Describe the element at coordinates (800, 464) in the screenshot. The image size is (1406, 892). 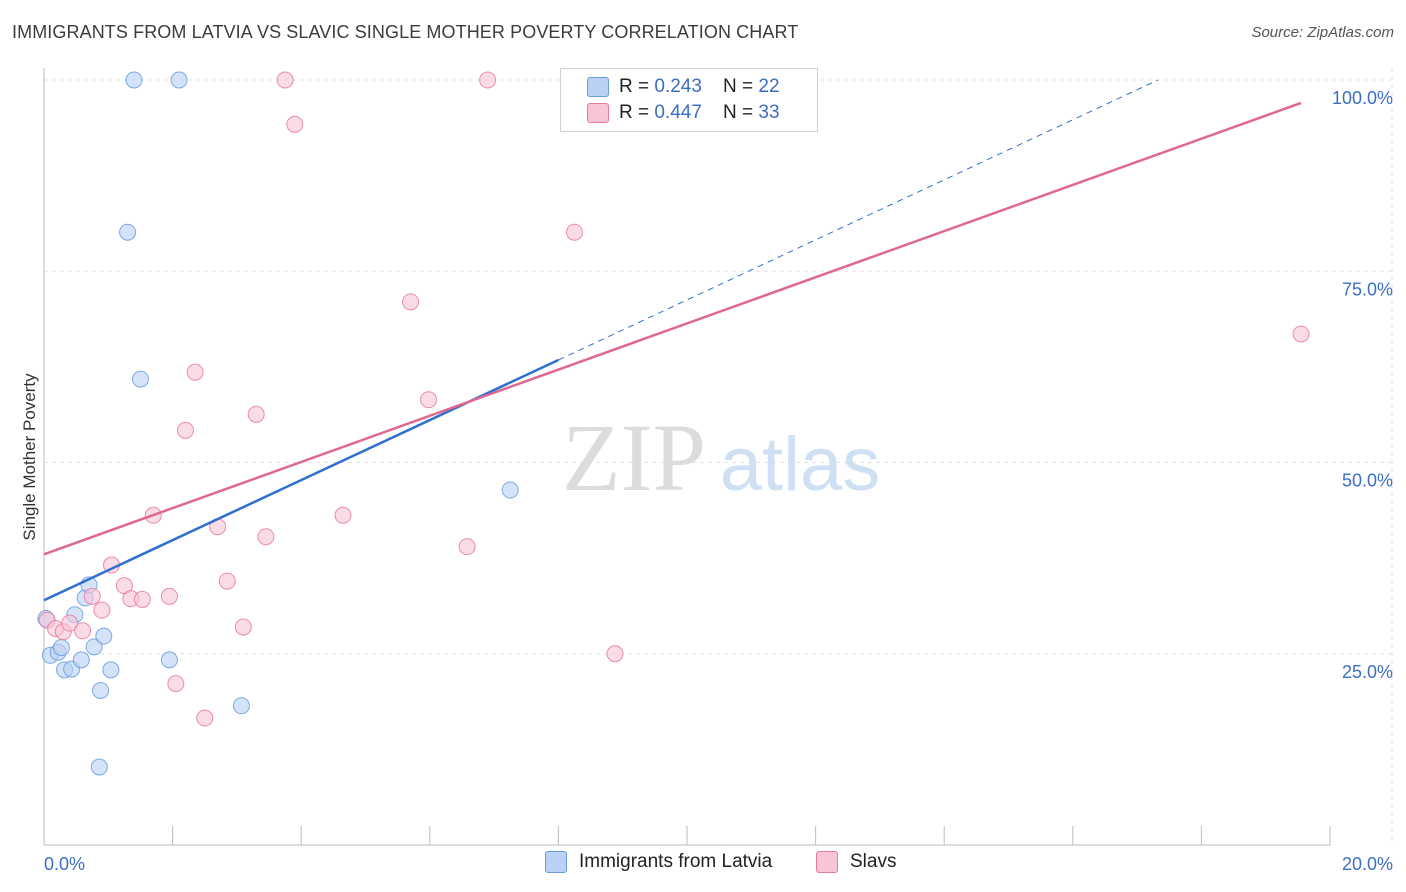
I see `watermark-atlas: atlas` at that location.